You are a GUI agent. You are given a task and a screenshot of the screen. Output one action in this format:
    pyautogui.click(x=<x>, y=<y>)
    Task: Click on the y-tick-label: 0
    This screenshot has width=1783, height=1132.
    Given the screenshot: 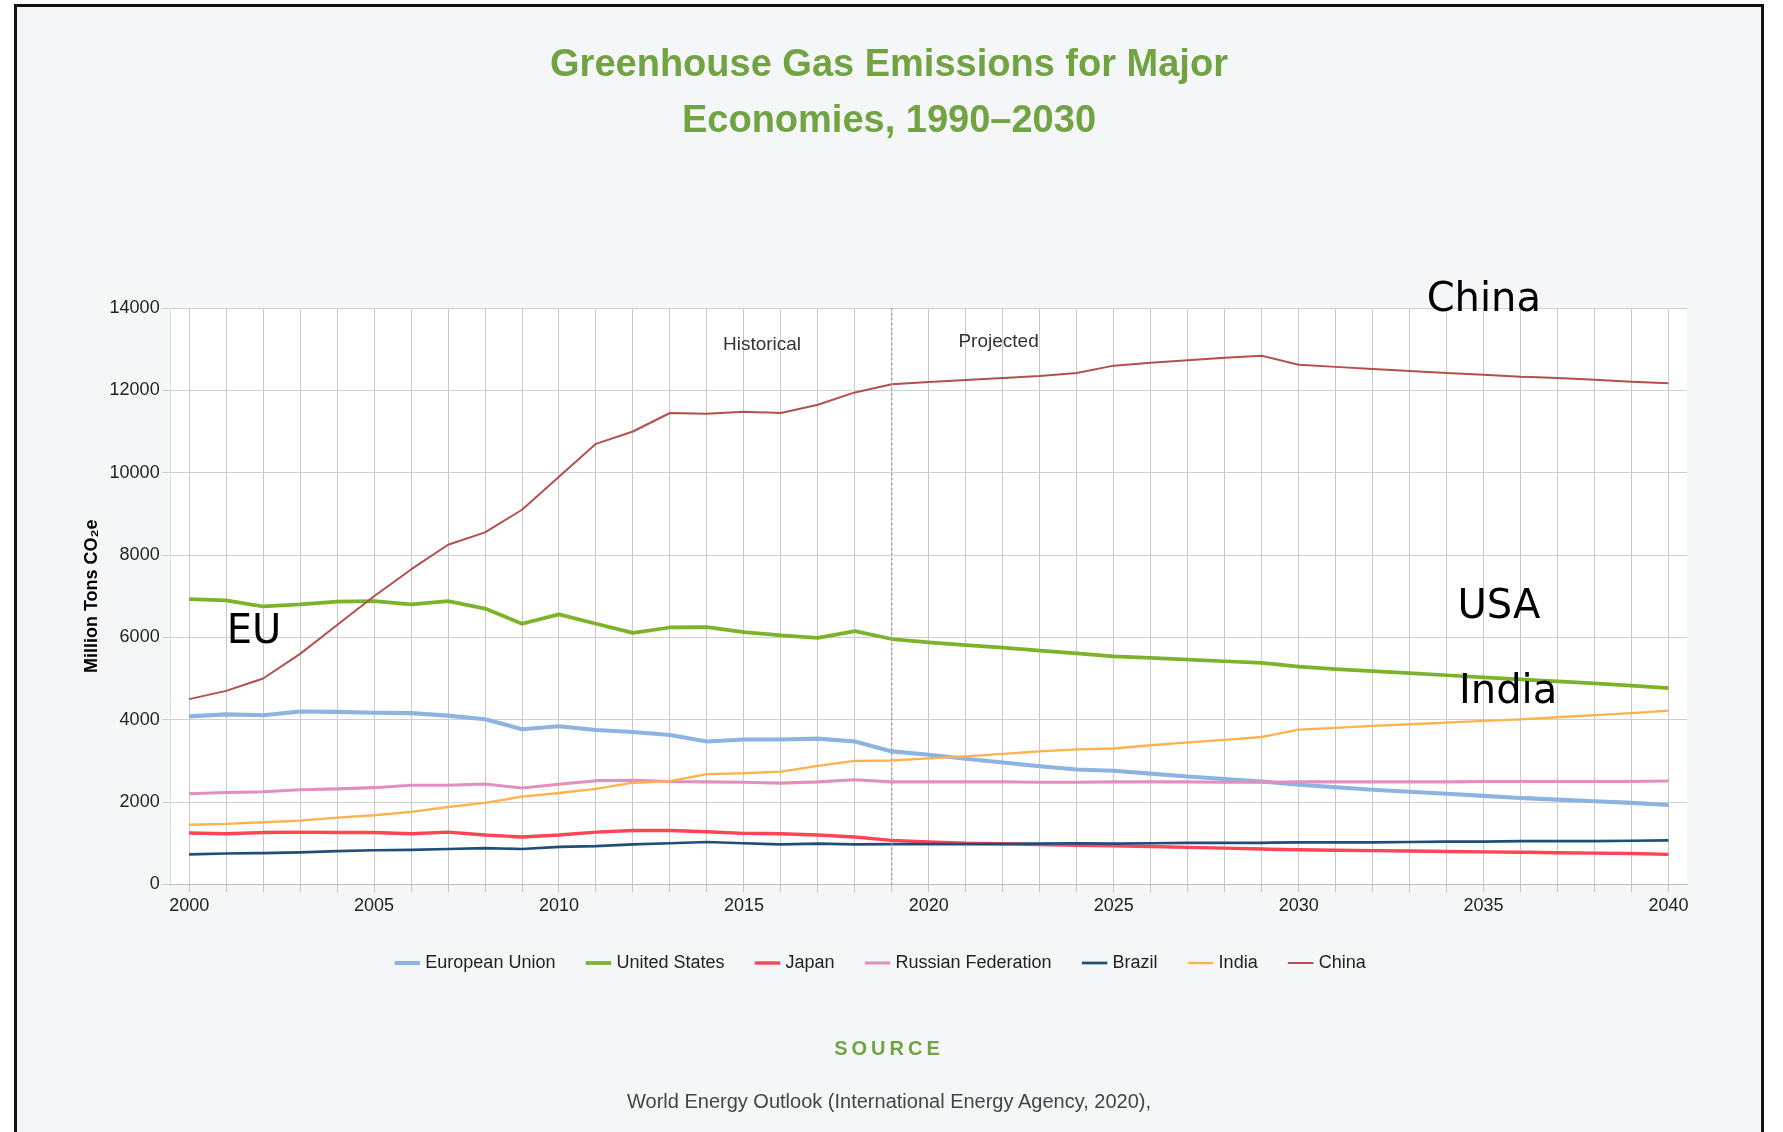 What is the action you would take?
    pyautogui.click(x=154, y=883)
    